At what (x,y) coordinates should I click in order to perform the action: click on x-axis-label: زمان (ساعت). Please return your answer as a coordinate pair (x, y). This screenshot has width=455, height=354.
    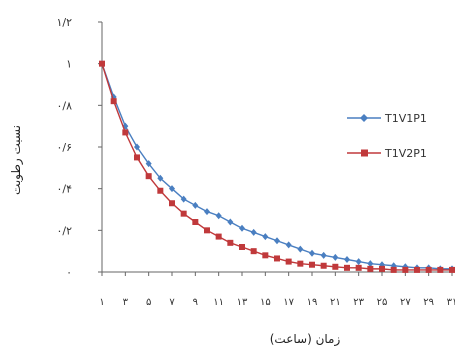
    Looking at the image, I should click on (305, 339).